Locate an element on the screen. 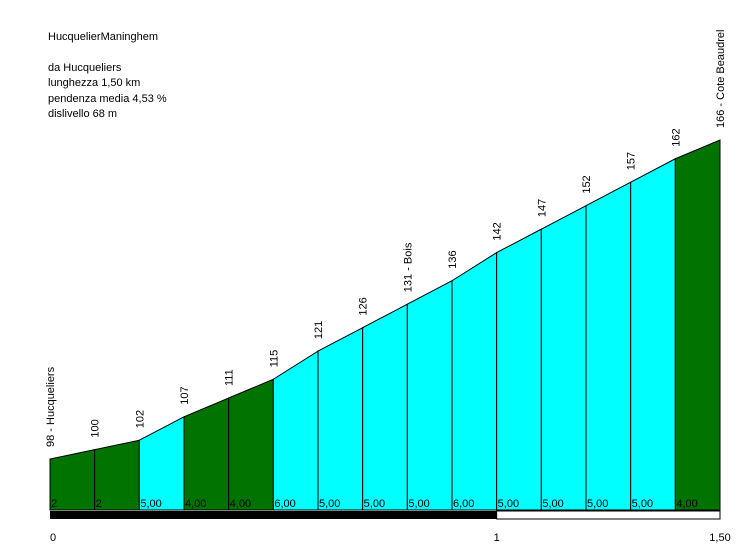 The image size is (750, 550). x-tick-label: 0 is located at coordinates (53, 538).